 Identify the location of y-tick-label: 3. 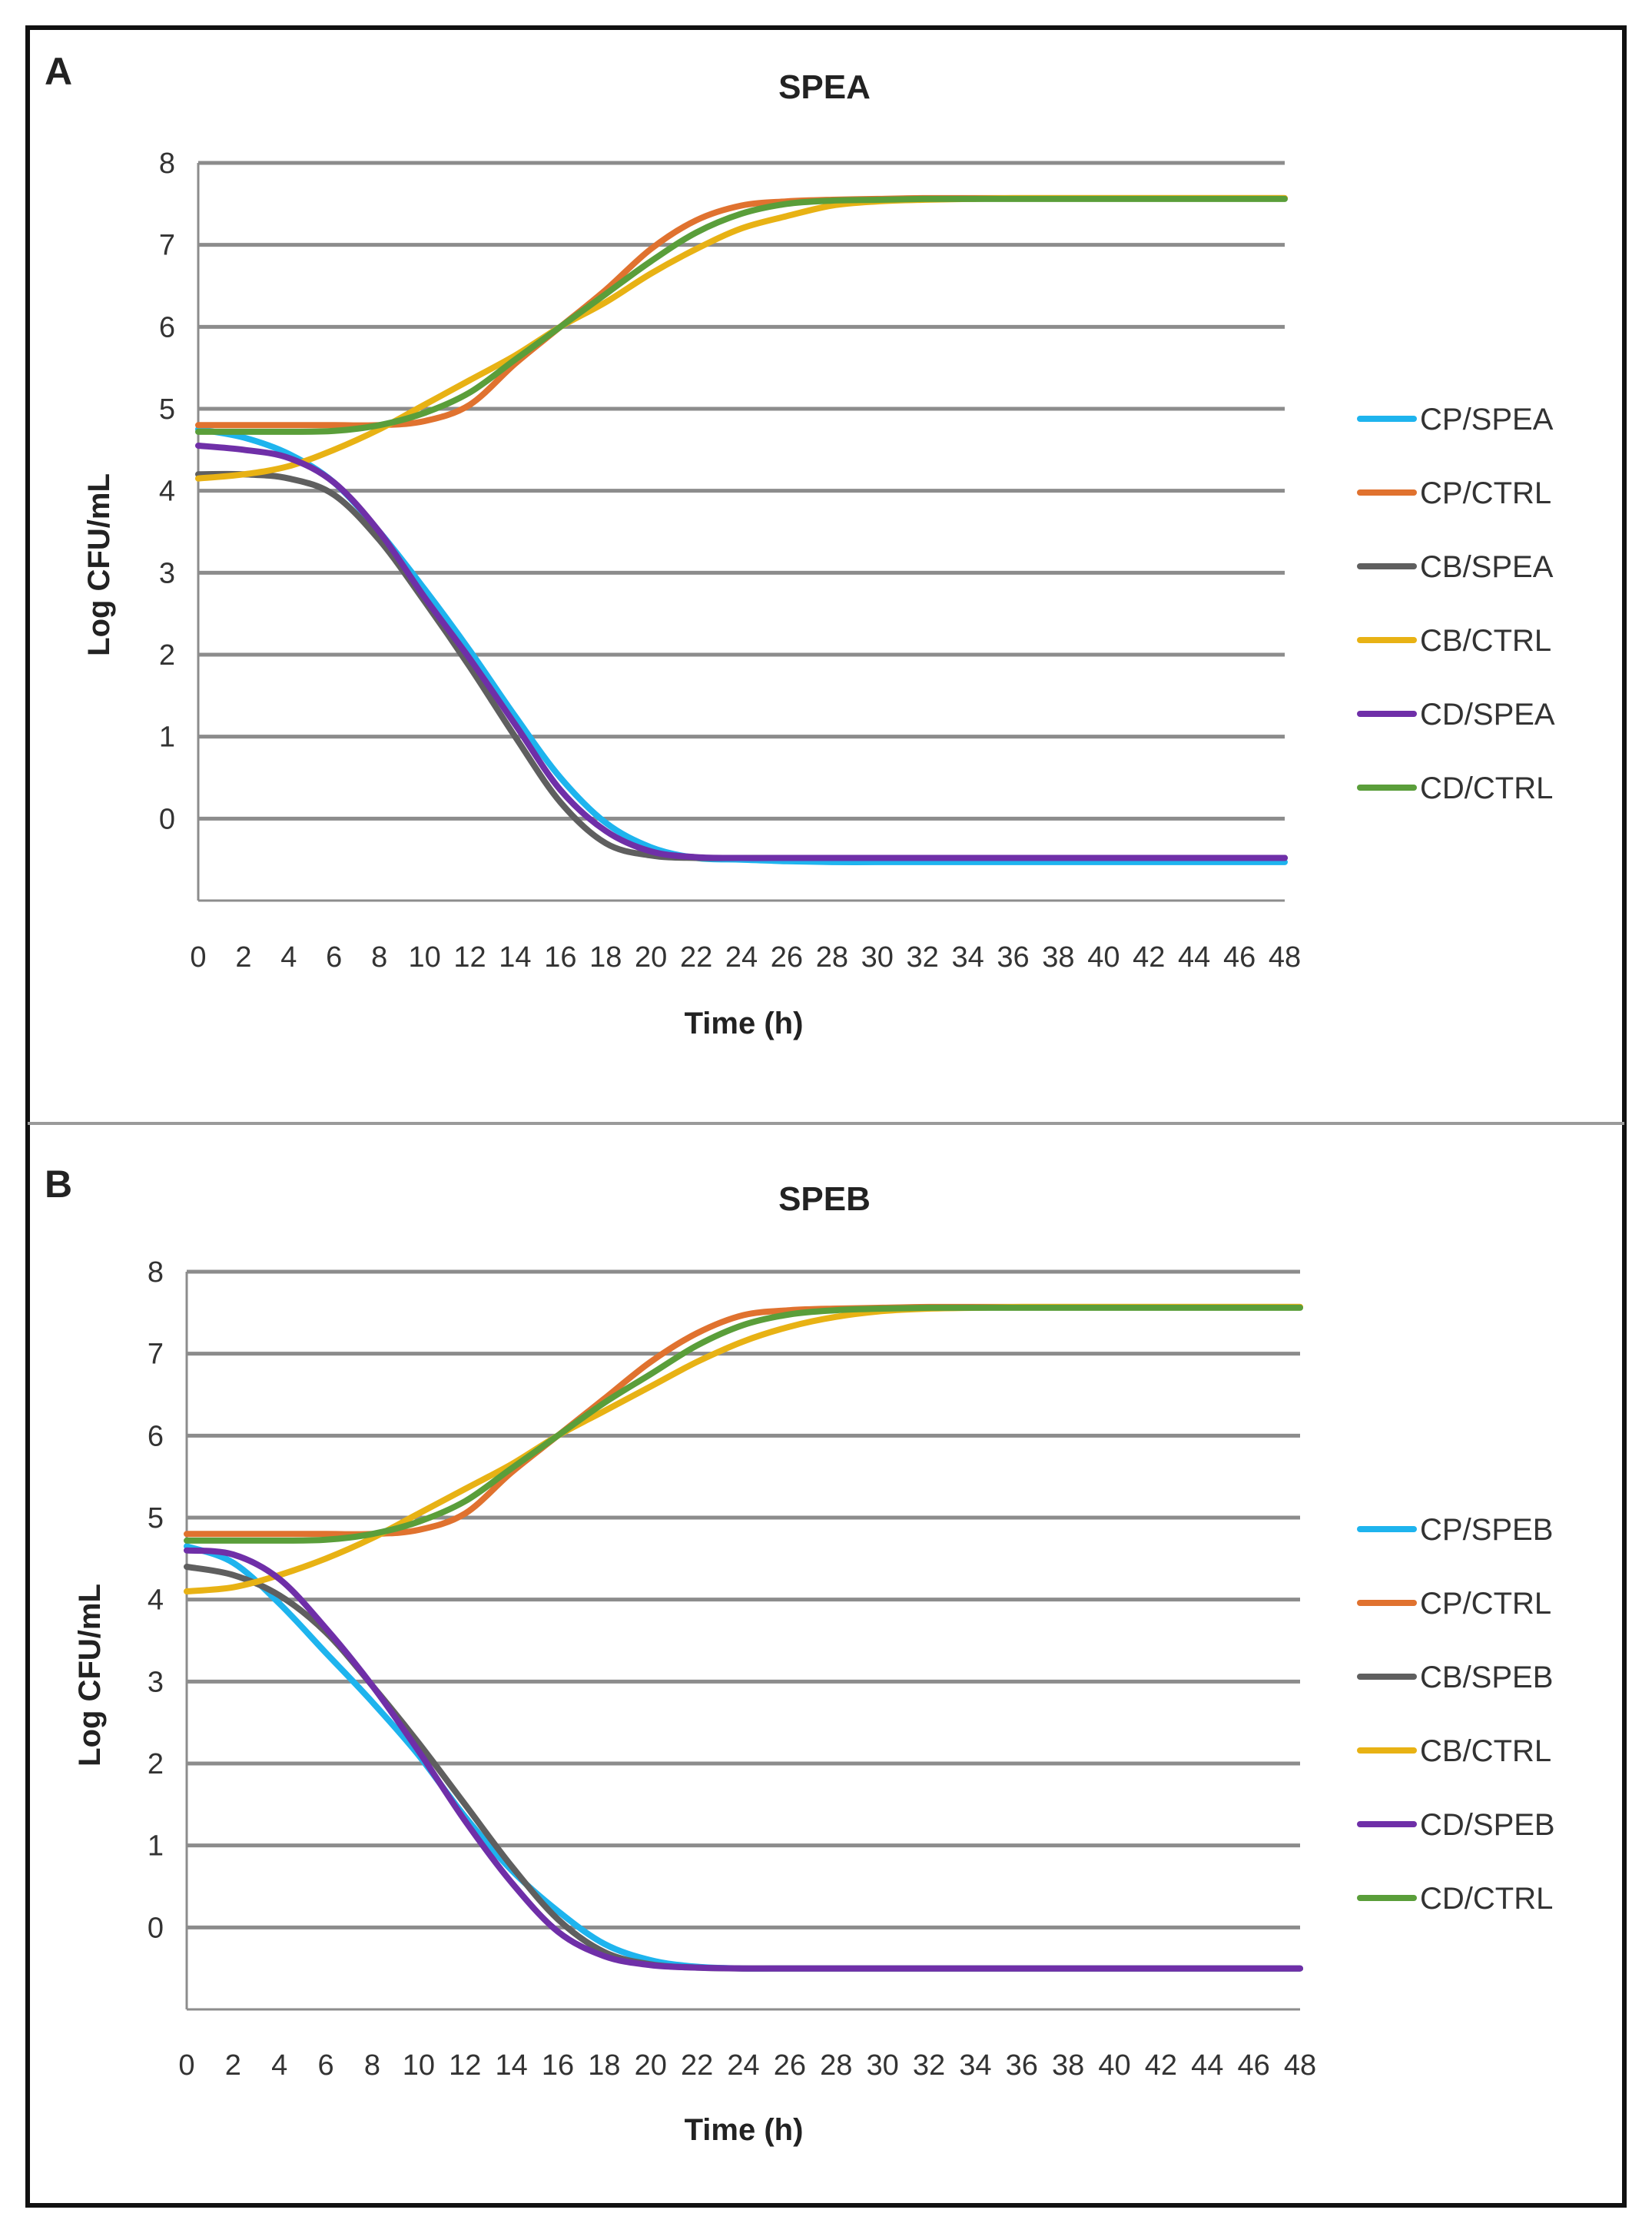
(167, 573).